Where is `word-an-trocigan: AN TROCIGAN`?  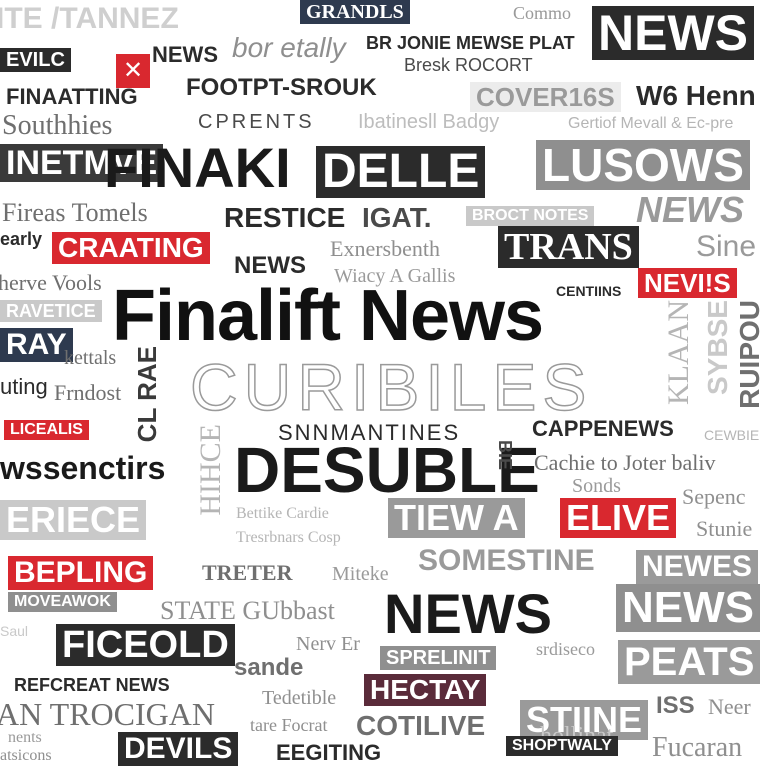
word-an-trocigan: AN TROCIGAN is located at coordinates (107, 714).